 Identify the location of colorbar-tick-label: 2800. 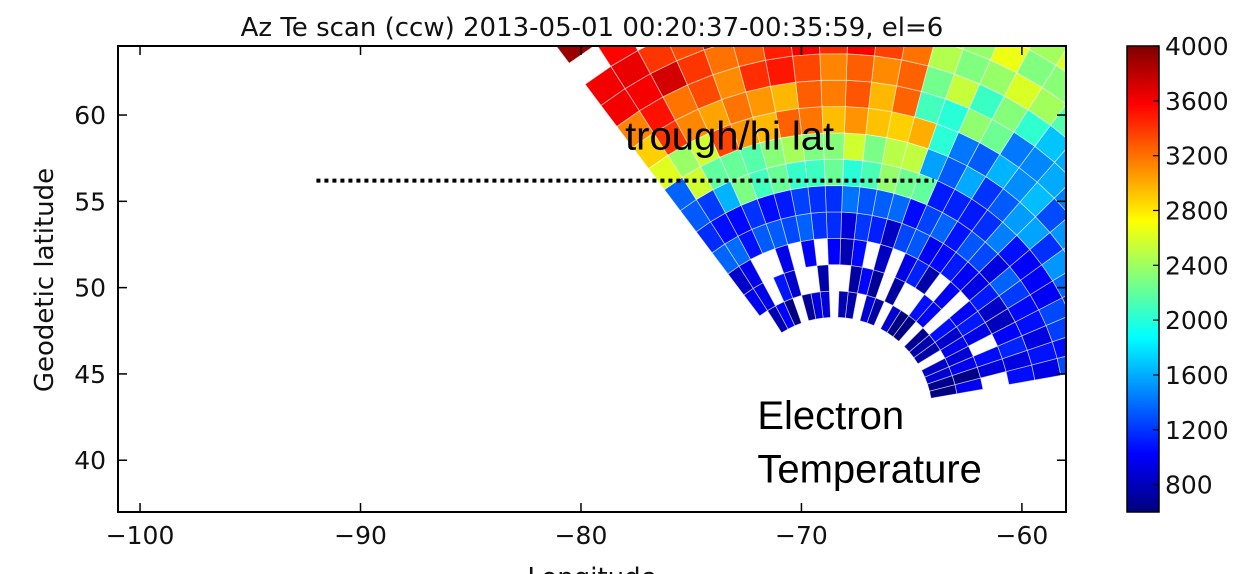
(1197, 210).